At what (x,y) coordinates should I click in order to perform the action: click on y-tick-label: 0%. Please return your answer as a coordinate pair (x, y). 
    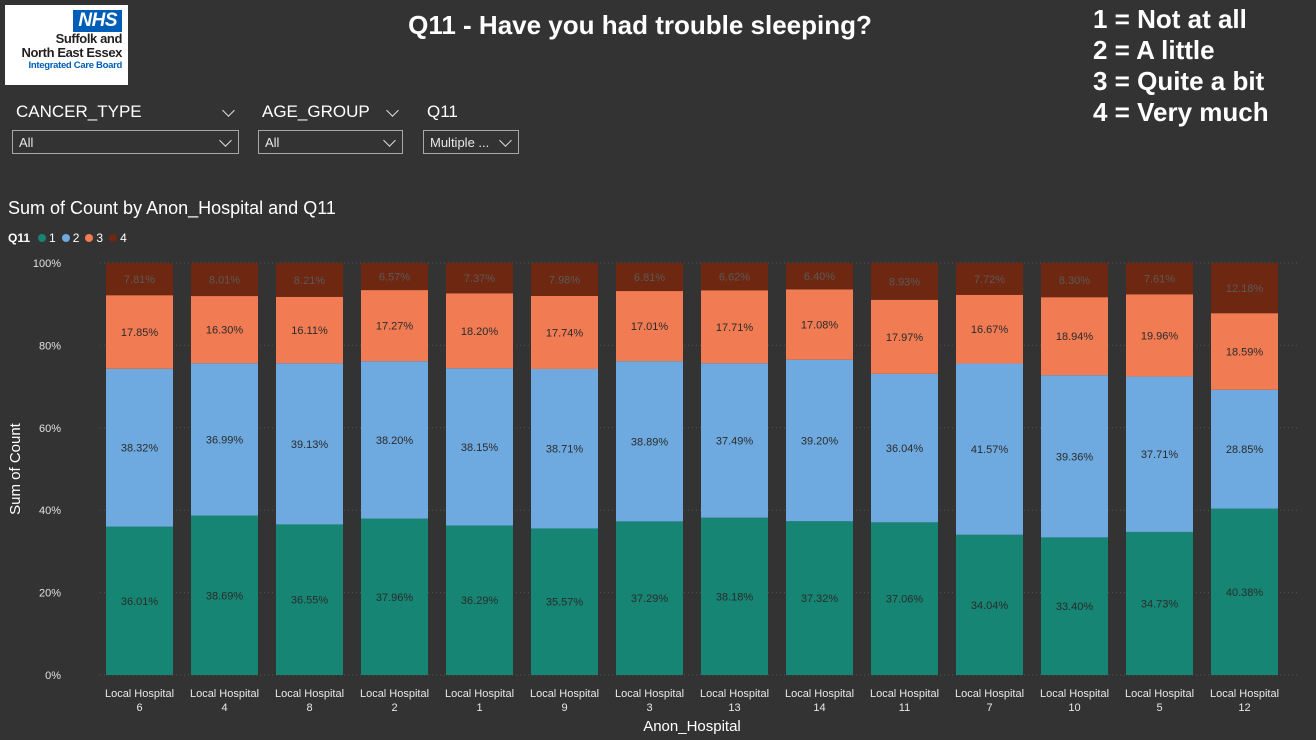
    Looking at the image, I should click on (53, 676).